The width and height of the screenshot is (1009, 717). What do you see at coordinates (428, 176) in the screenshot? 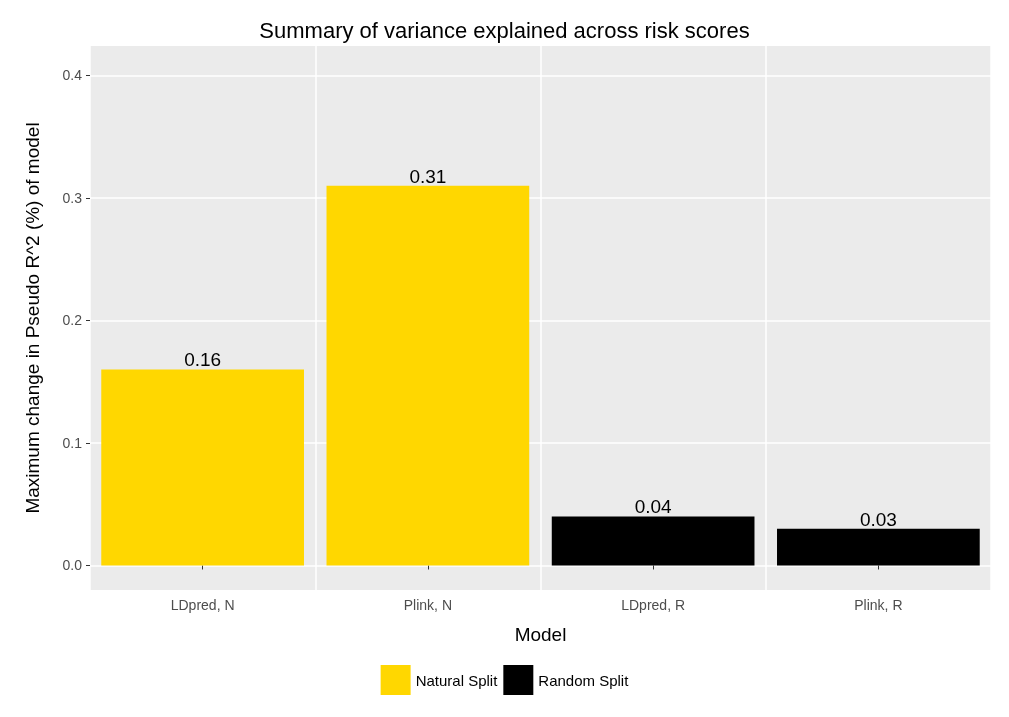
I see `data-label: 0.31` at bounding box center [428, 176].